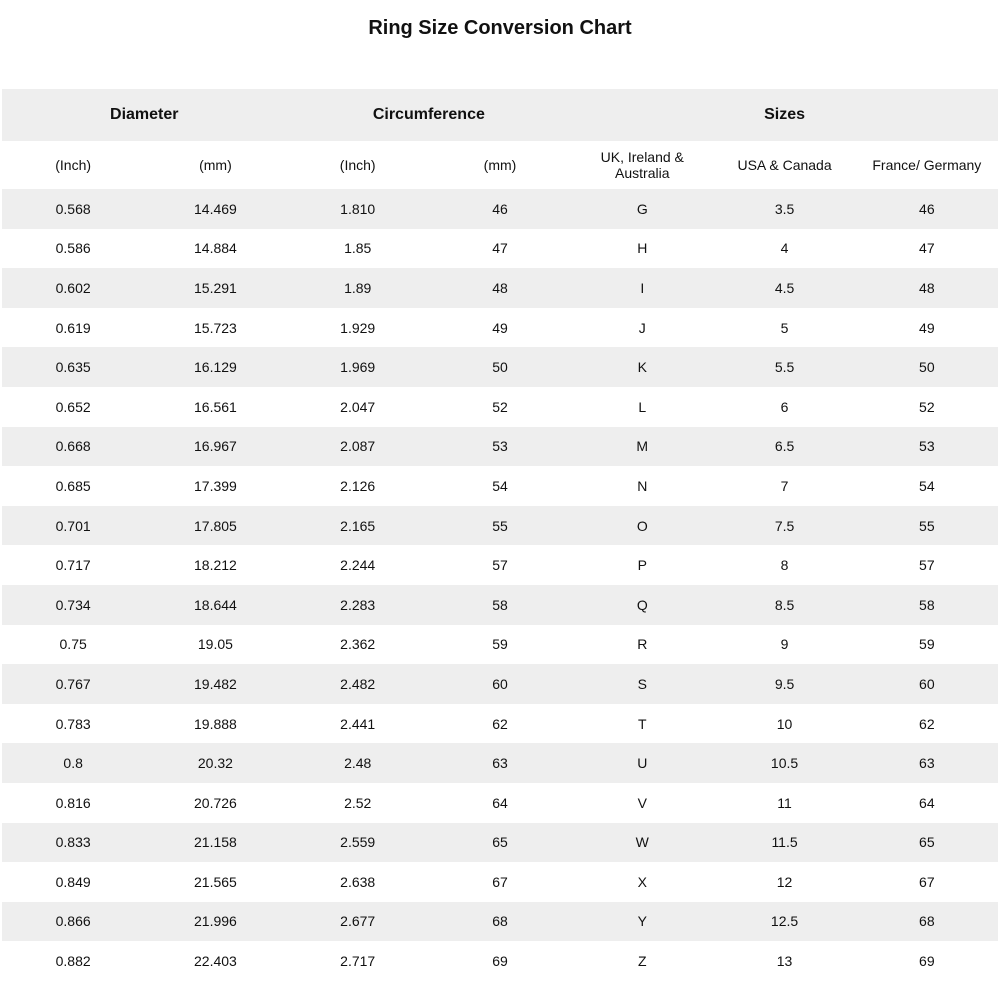 This screenshot has width=1000, height=1000. Describe the element at coordinates (73, 763) in the screenshot. I see `table-cell: 0.8` at that location.